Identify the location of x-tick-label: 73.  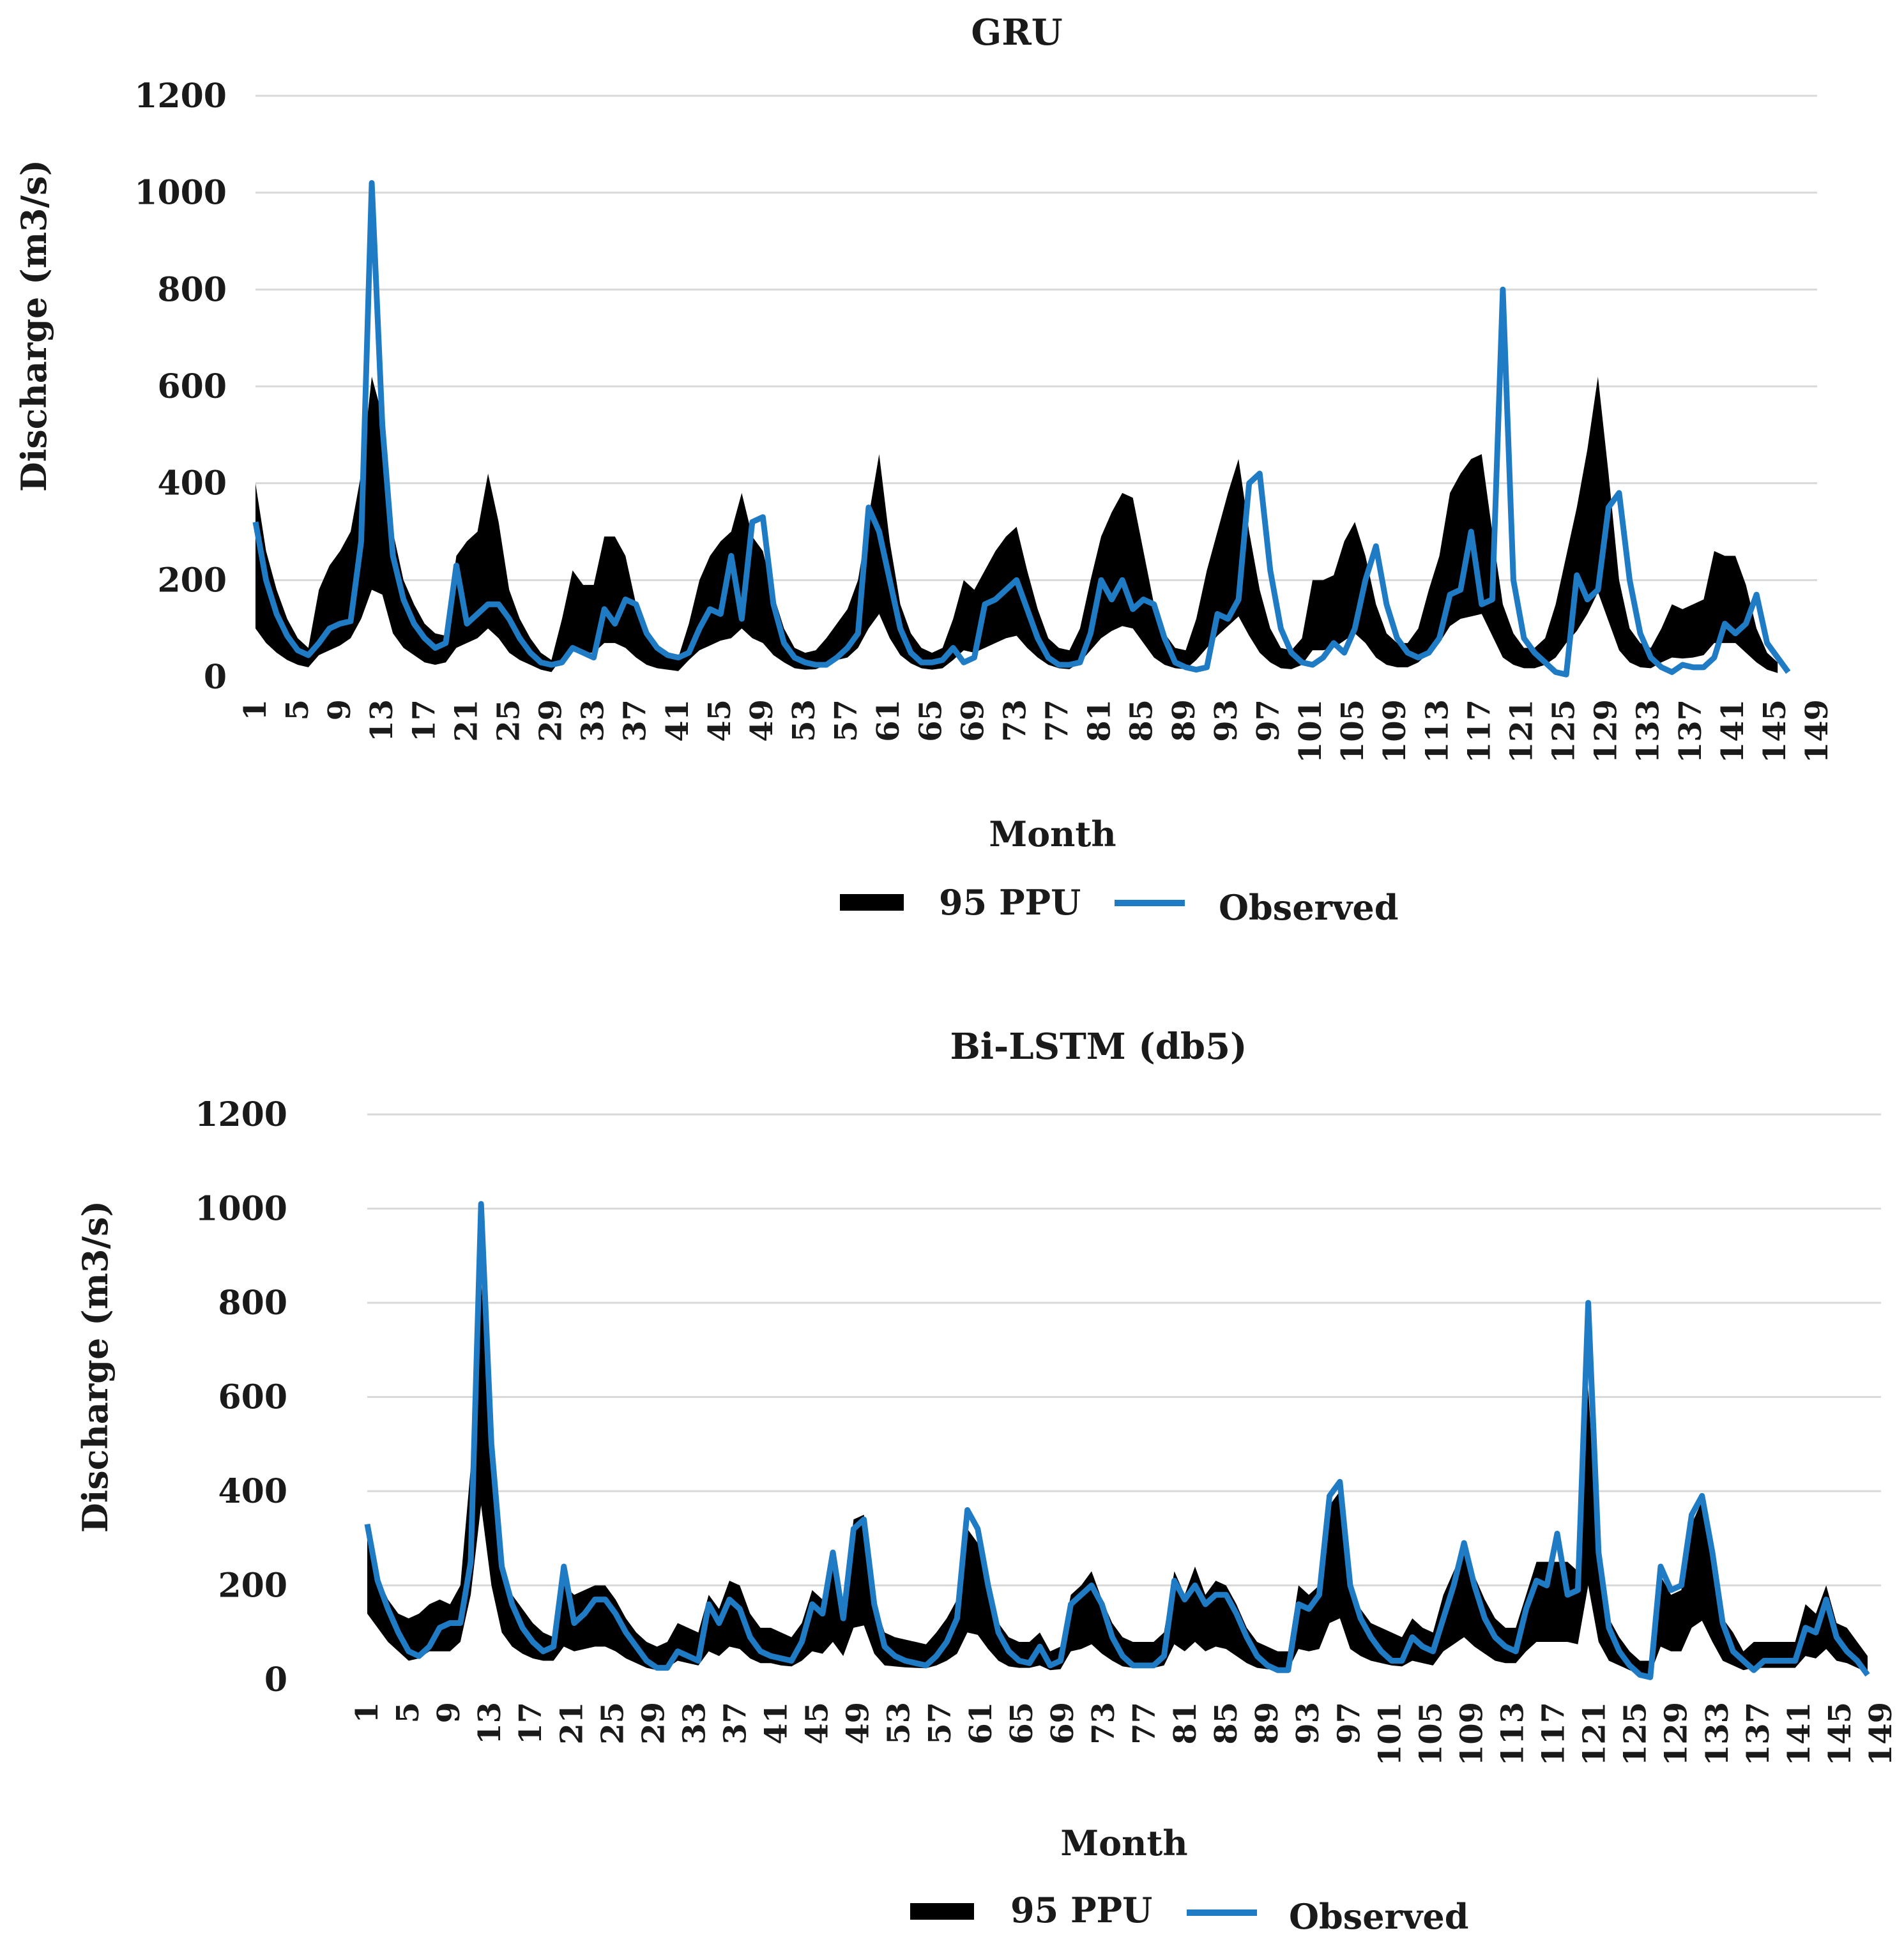
(1104, 1723).